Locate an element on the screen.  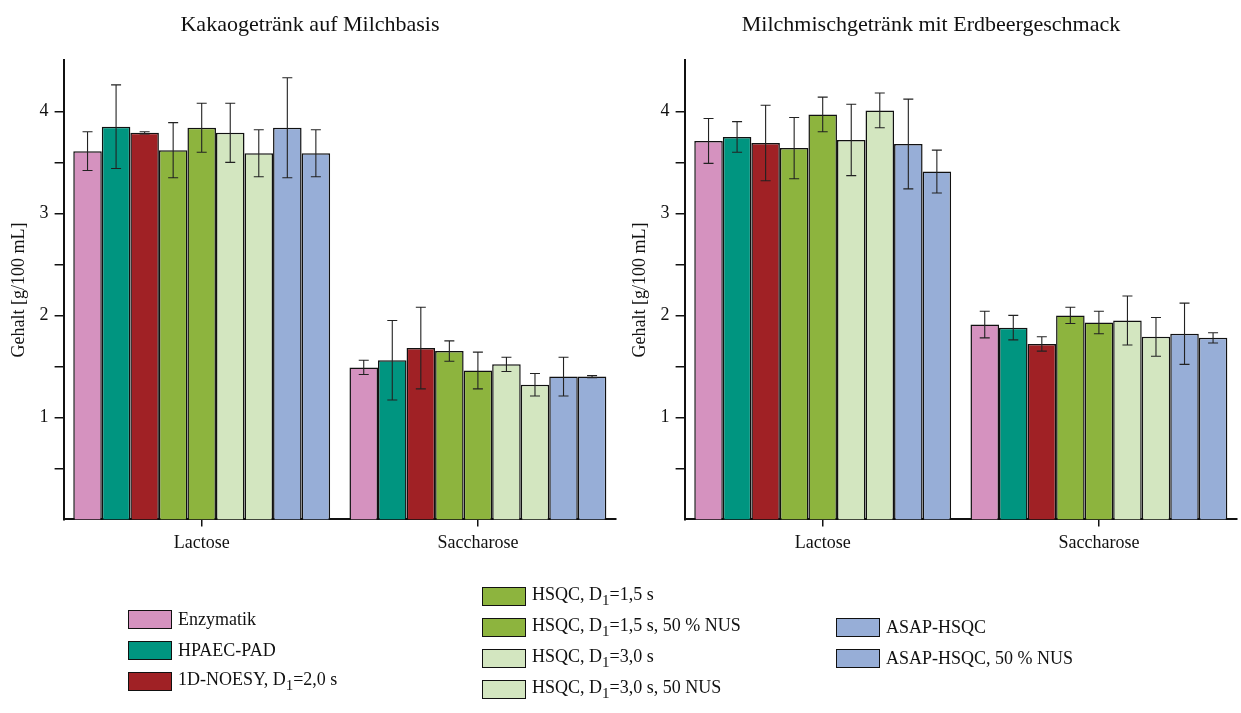
legend-label: ASAP-HSQC is located at coordinates (936, 627).